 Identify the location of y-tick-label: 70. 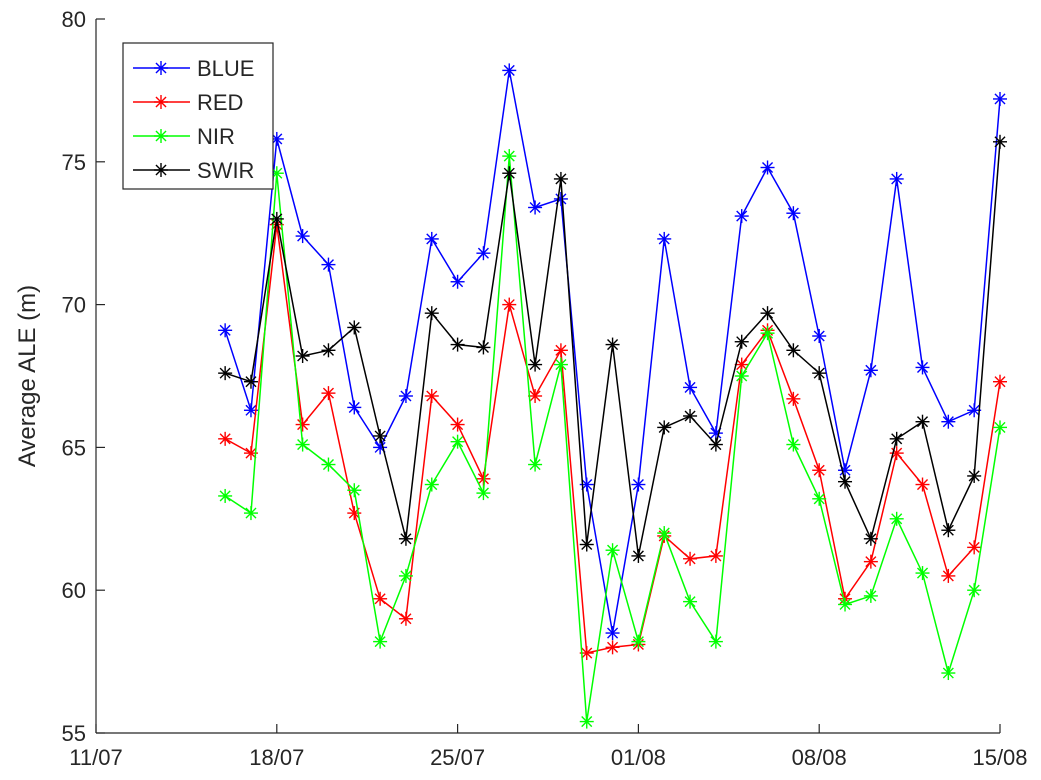
(74, 305).